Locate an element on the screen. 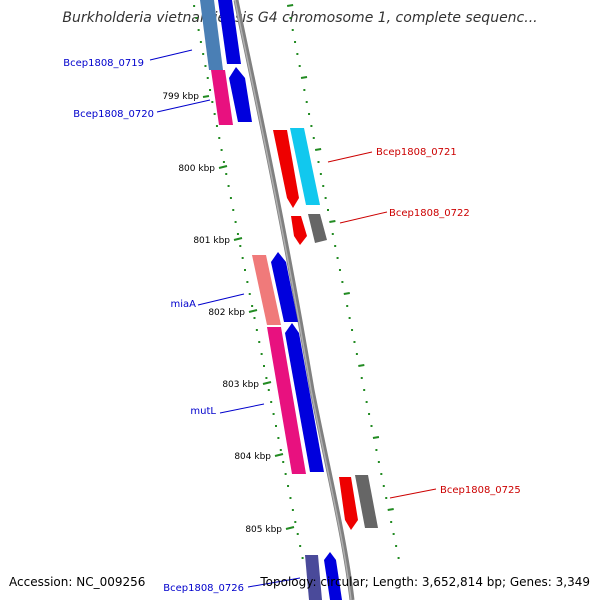 The width and height of the screenshot is (600, 600). gene-feature: miaA is located at coordinates (235, 288).